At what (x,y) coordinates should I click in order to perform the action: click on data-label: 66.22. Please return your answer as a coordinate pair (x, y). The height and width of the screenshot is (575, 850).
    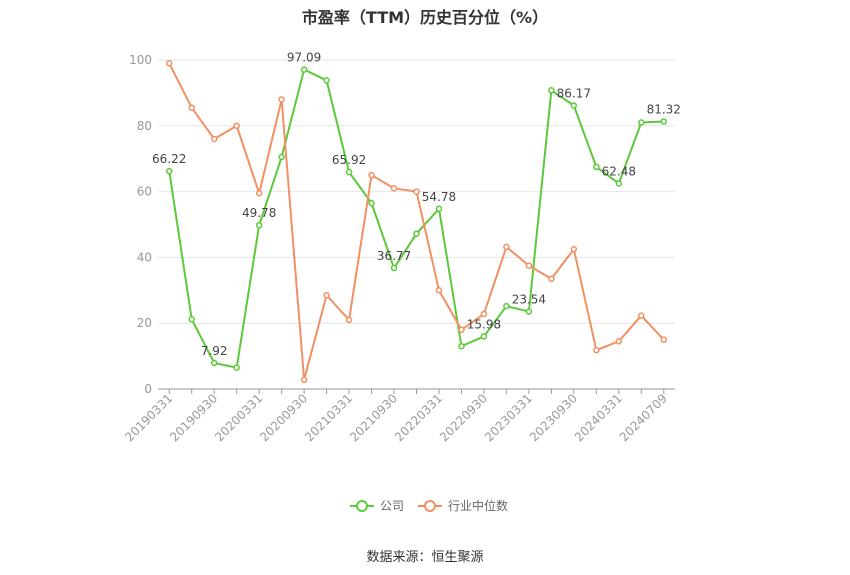
    Looking at the image, I should click on (169, 159).